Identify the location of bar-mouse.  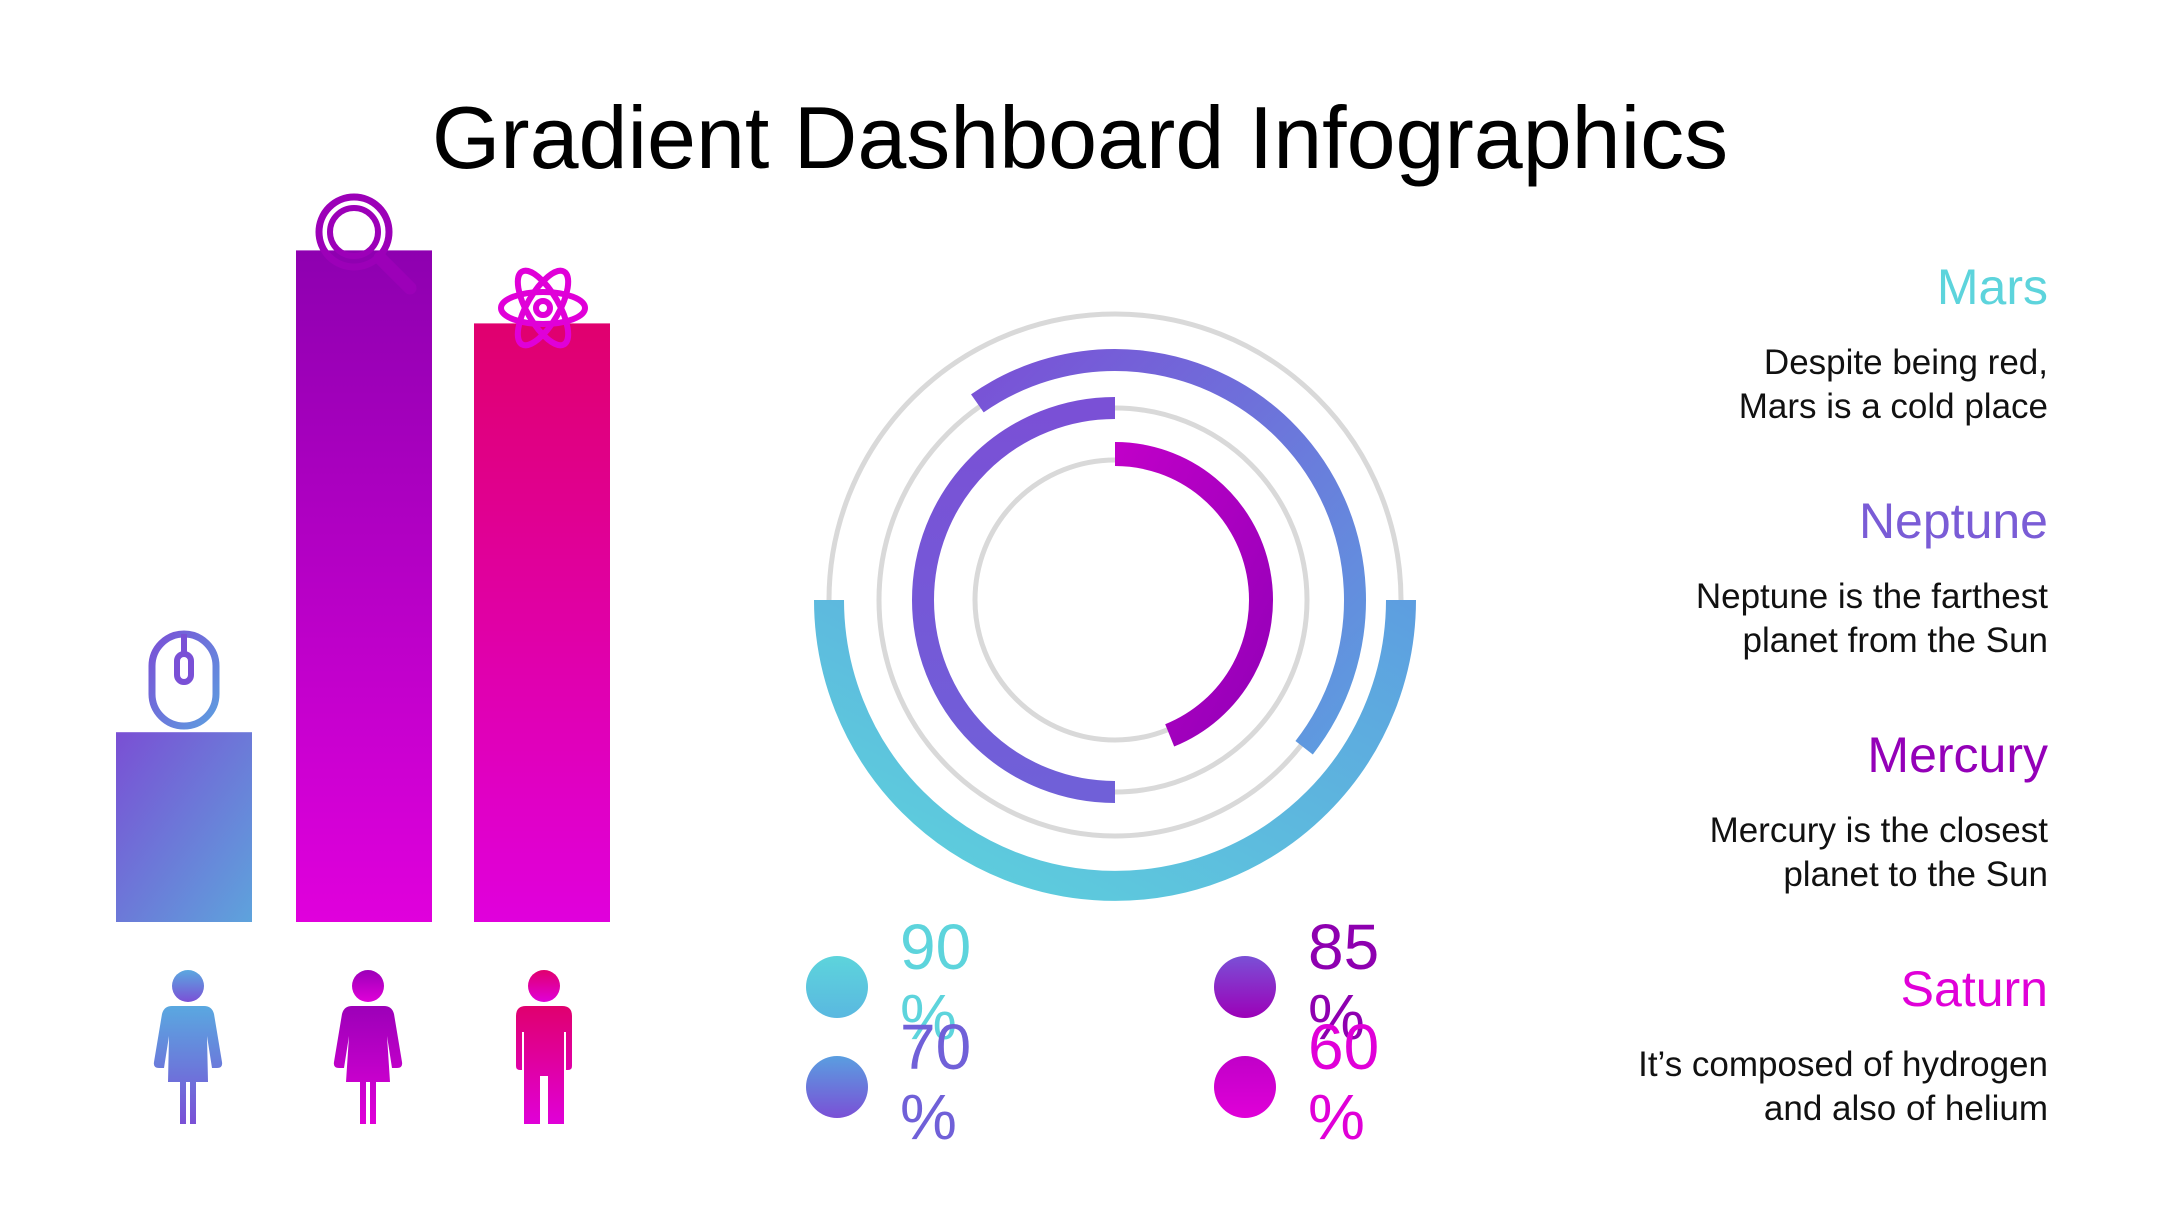
(184, 827).